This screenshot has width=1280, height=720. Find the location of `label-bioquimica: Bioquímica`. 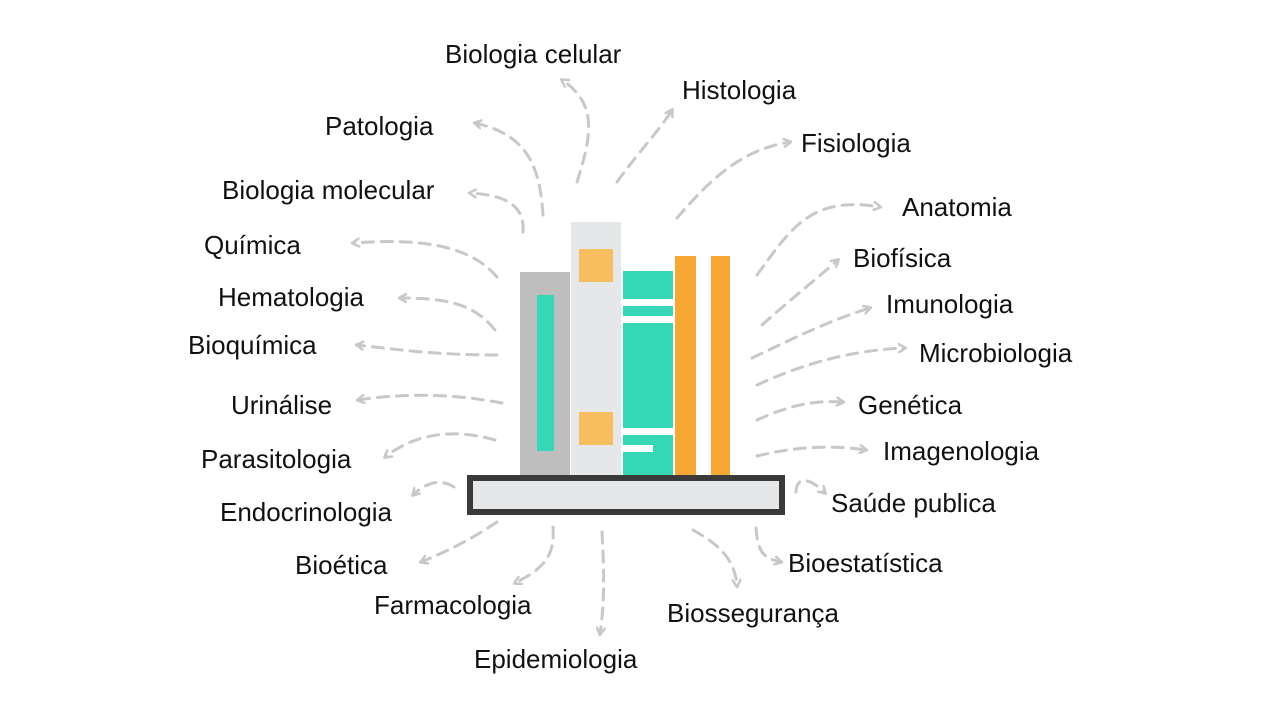

label-bioquimica: Bioquímica is located at coordinates (252, 345).